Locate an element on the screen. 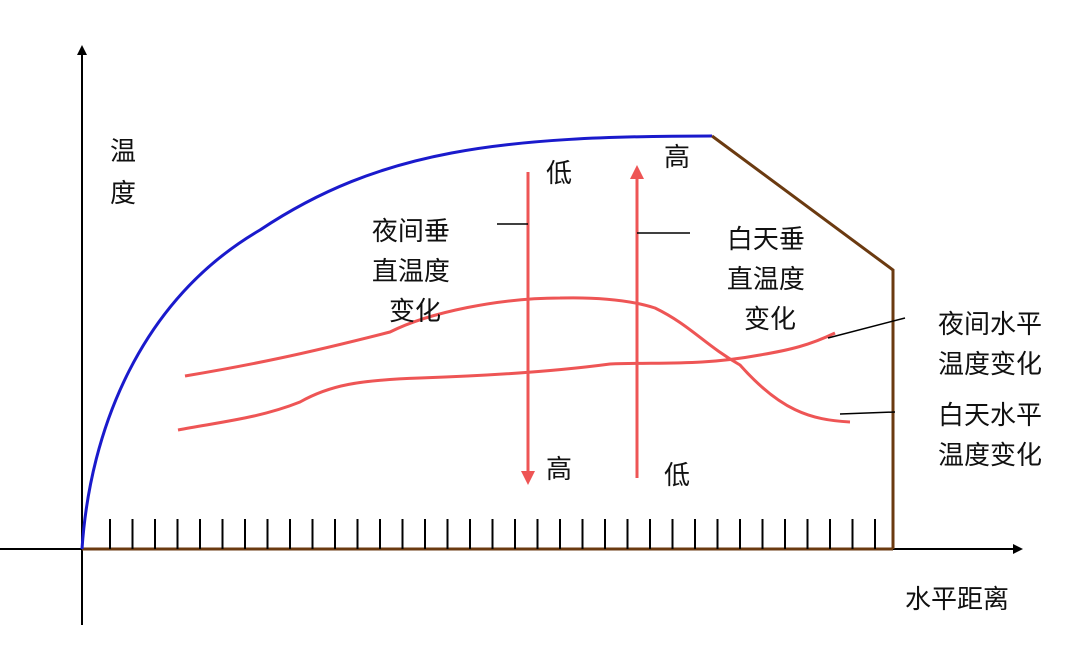 The image size is (1068, 671). night-arrow-bottom-label: 高 is located at coordinates (559, 470).